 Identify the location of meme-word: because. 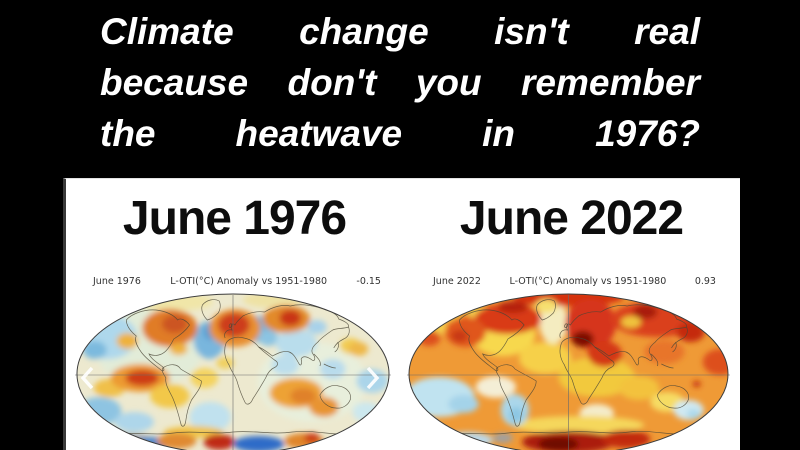
(174, 82).